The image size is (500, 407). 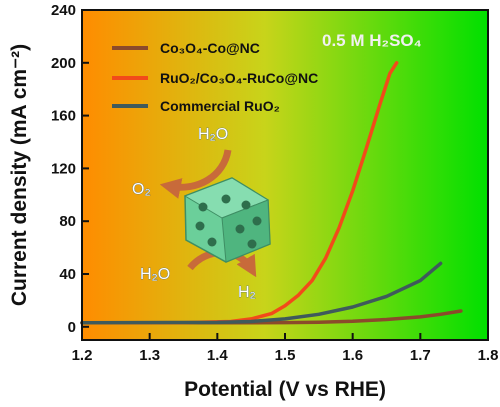 What do you see at coordinates (220, 106) in the screenshot?
I see `legend-label-commercial-ruo2: Commercial RuO₂` at bounding box center [220, 106].